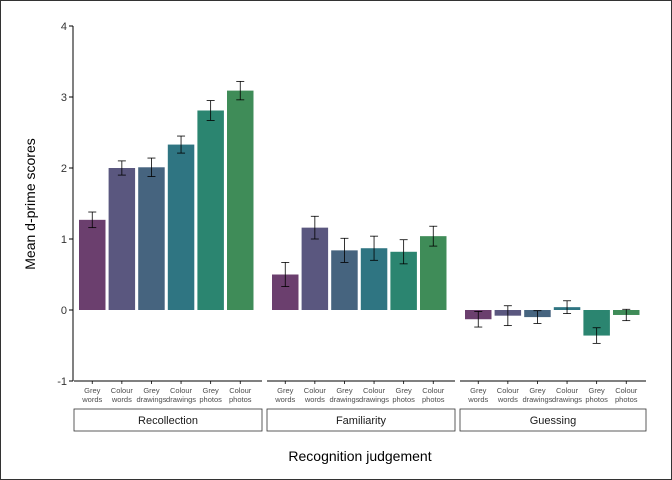 This screenshot has height=480, width=672. What do you see at coordinates (64, 240) in the screenshot?
I see `y-tick-label: 1` at bounding box center [64, 240].